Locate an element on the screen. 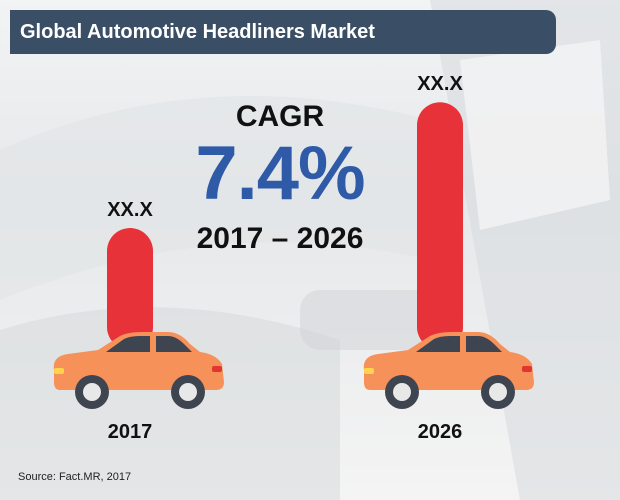  cagr-label: CAGR is located at coordinates (280, 116).